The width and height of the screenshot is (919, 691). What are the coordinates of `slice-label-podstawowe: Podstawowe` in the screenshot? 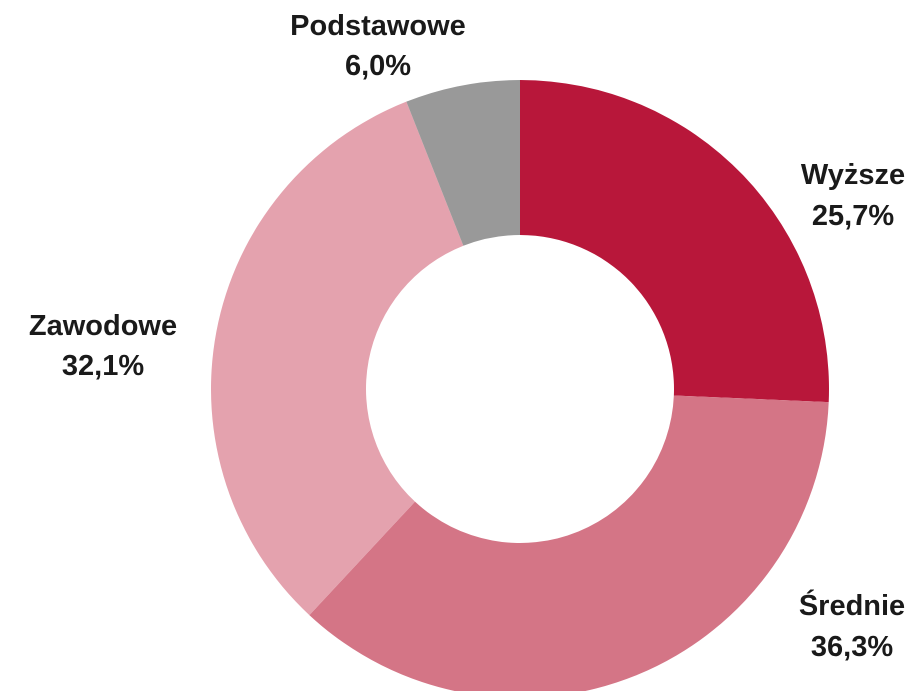 It's located at (378, 26).